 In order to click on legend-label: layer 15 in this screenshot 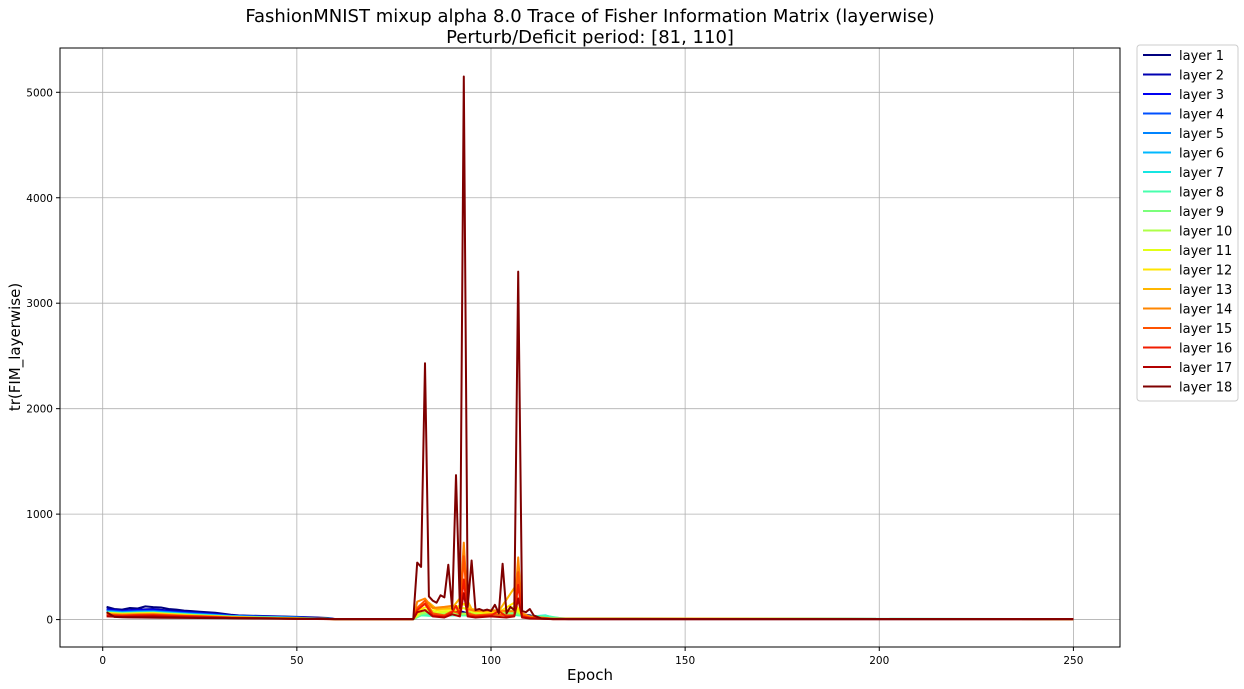, I will do `click(1205, 329)`.